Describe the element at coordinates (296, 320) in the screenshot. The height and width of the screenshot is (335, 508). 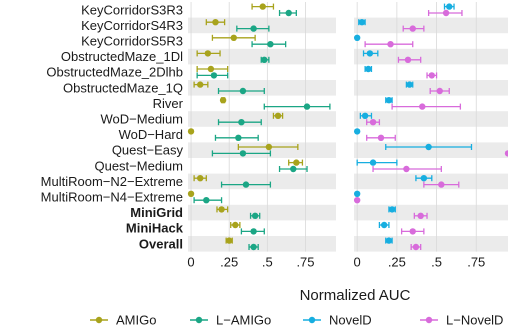
I see `legend: AMIGo L−AMIGo NovelD L−NovelD` at that location.